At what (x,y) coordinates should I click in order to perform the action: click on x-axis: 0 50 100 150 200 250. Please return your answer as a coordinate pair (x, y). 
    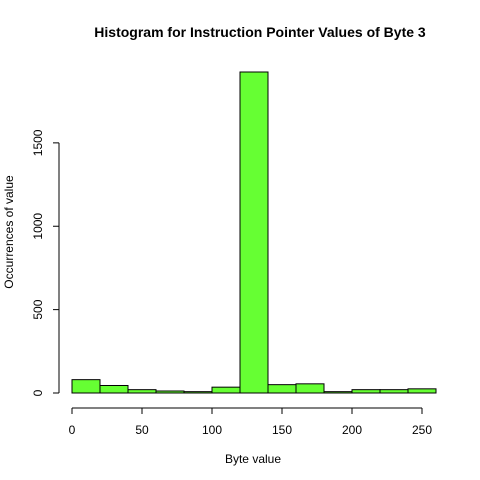
    Looking at the image, I should click on (250, 422).